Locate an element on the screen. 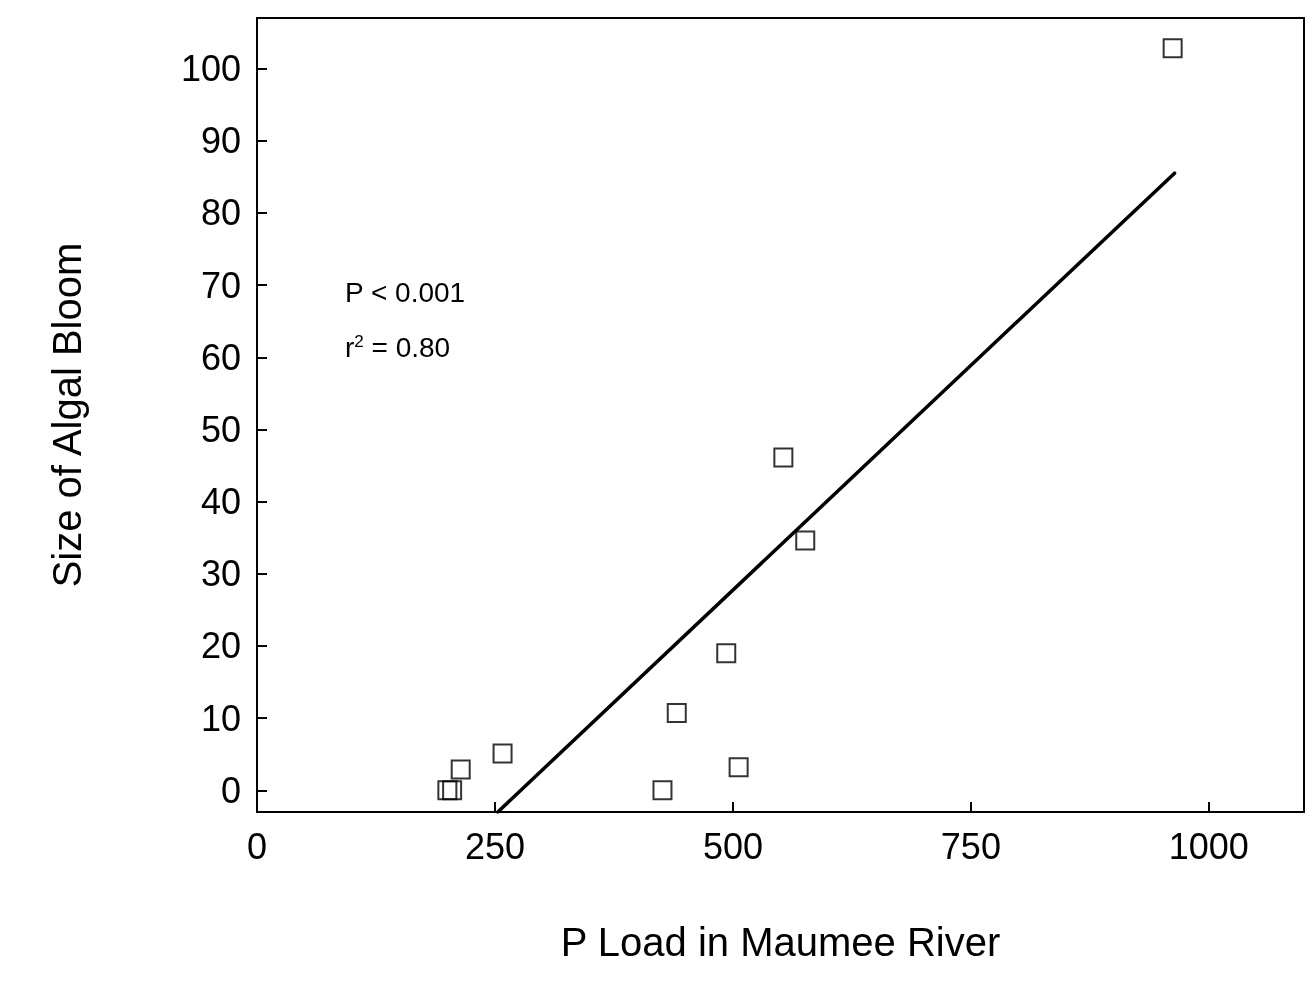 Image resolution: width=1313 pixels, height=990 pixels. y-tick-label: 60 is located at coordinates (220, 357).